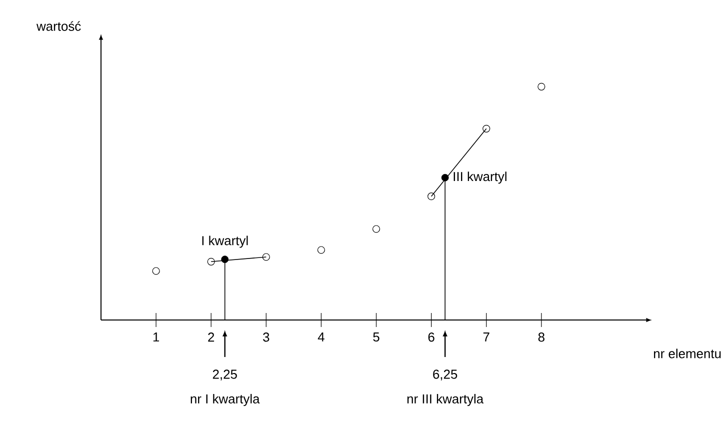  What do you see at coordinates (224, 375) in the screenshot?
I see `text: 2,25` at bounding box center [224, 375].